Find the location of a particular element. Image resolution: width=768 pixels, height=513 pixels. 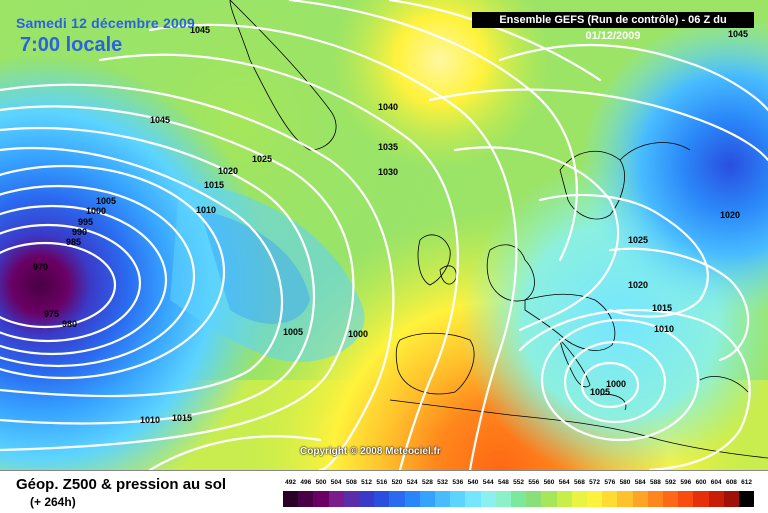

isobar-label: 995 is located at coordinates (85, 222).